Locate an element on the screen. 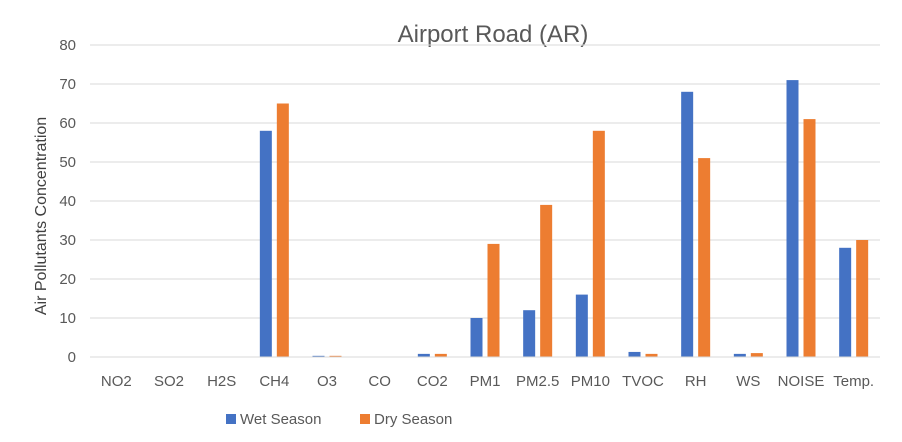 This screenshot has width=902, height=442. y-tick-label: 40 is located at coordinates (67, 201).